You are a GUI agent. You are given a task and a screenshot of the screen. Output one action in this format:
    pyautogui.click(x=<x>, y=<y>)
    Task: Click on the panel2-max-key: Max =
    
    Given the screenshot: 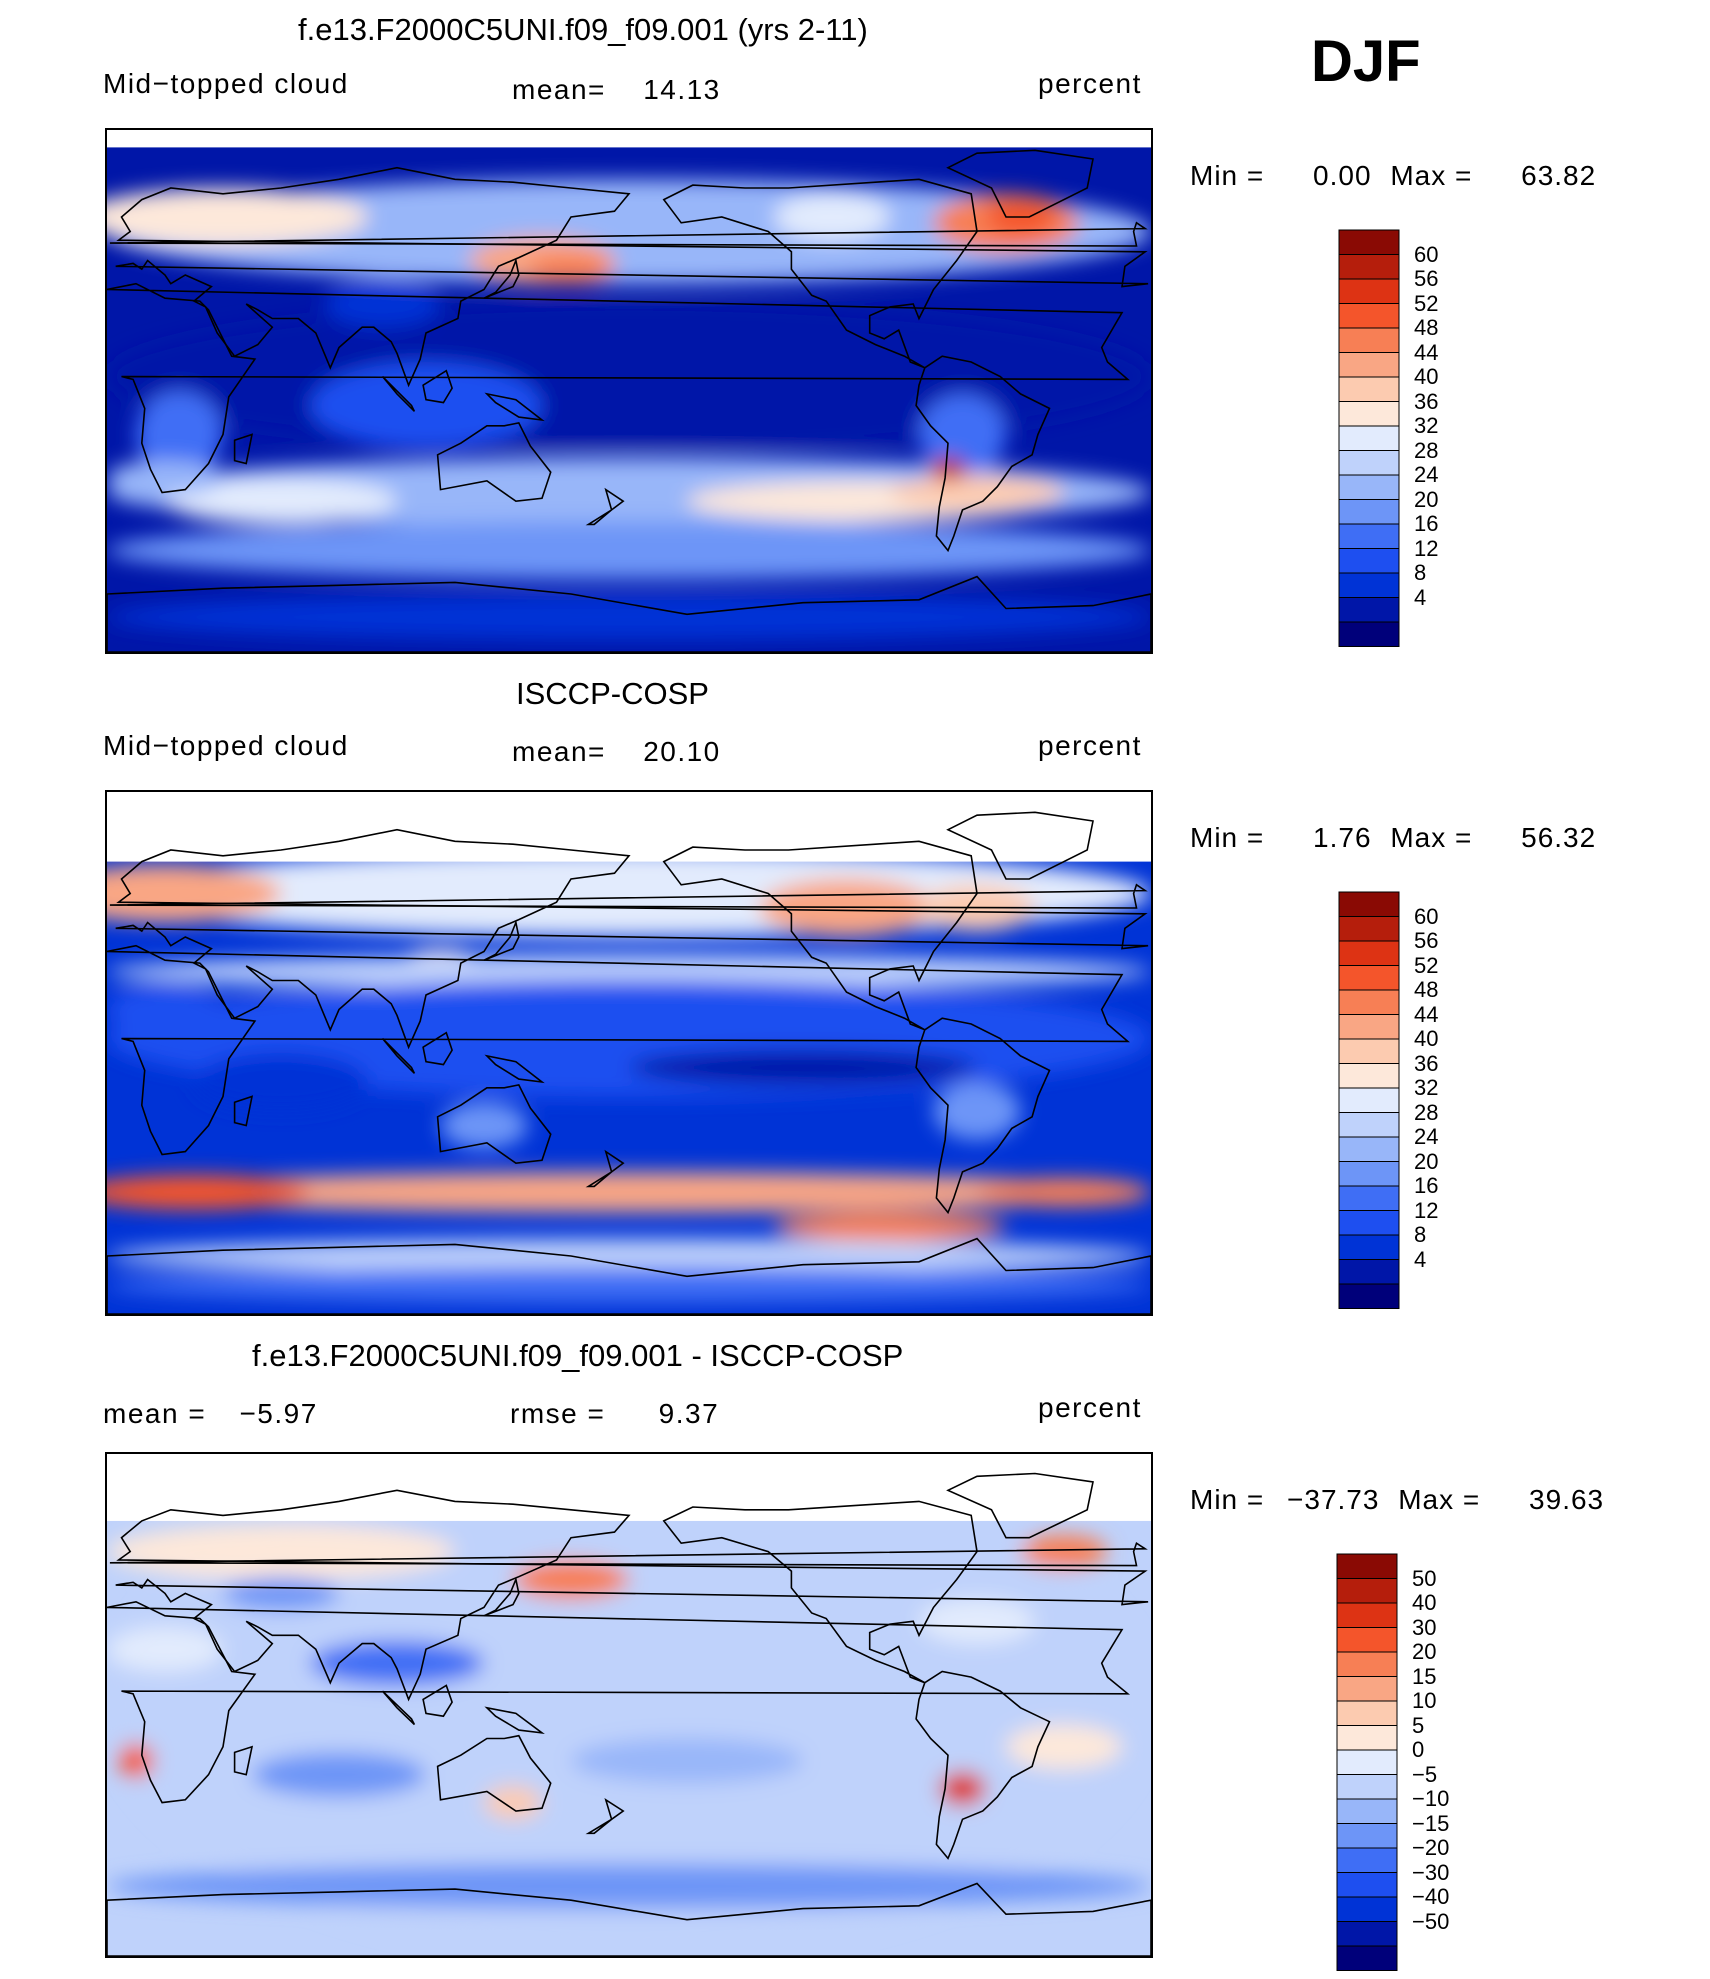 What is the action you would take?
    pyautogui.click(x=1431, y=837)
    